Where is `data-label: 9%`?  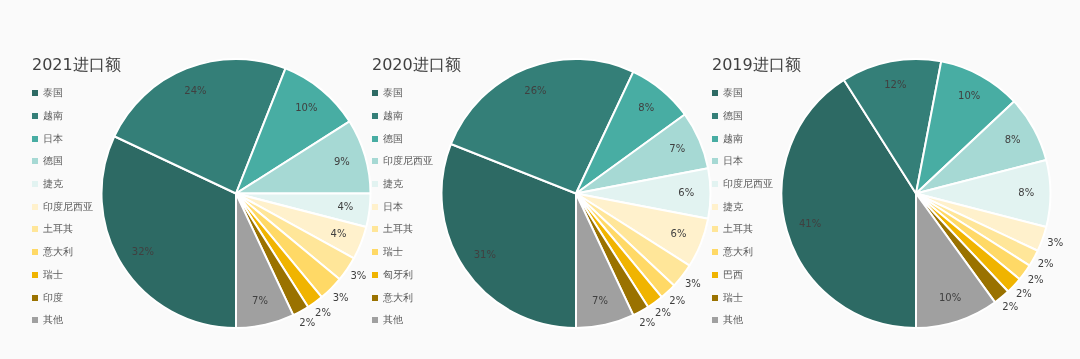 data-label: 9% is located at coordinates (341, 162).